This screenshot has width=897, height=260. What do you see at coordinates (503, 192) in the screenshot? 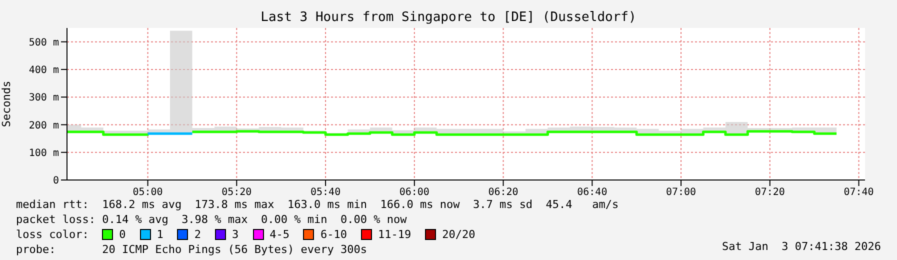
I see `x-tick-label: 06:20` at bounding box center [503, 192].